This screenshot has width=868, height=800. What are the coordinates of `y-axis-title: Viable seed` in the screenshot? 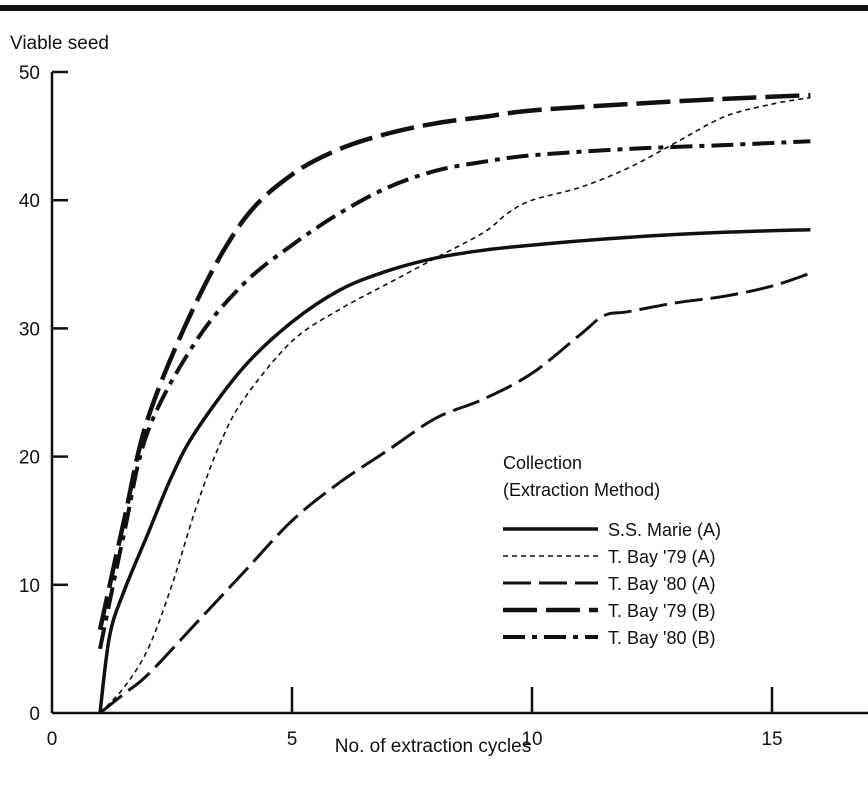 It's located at (59, 43).